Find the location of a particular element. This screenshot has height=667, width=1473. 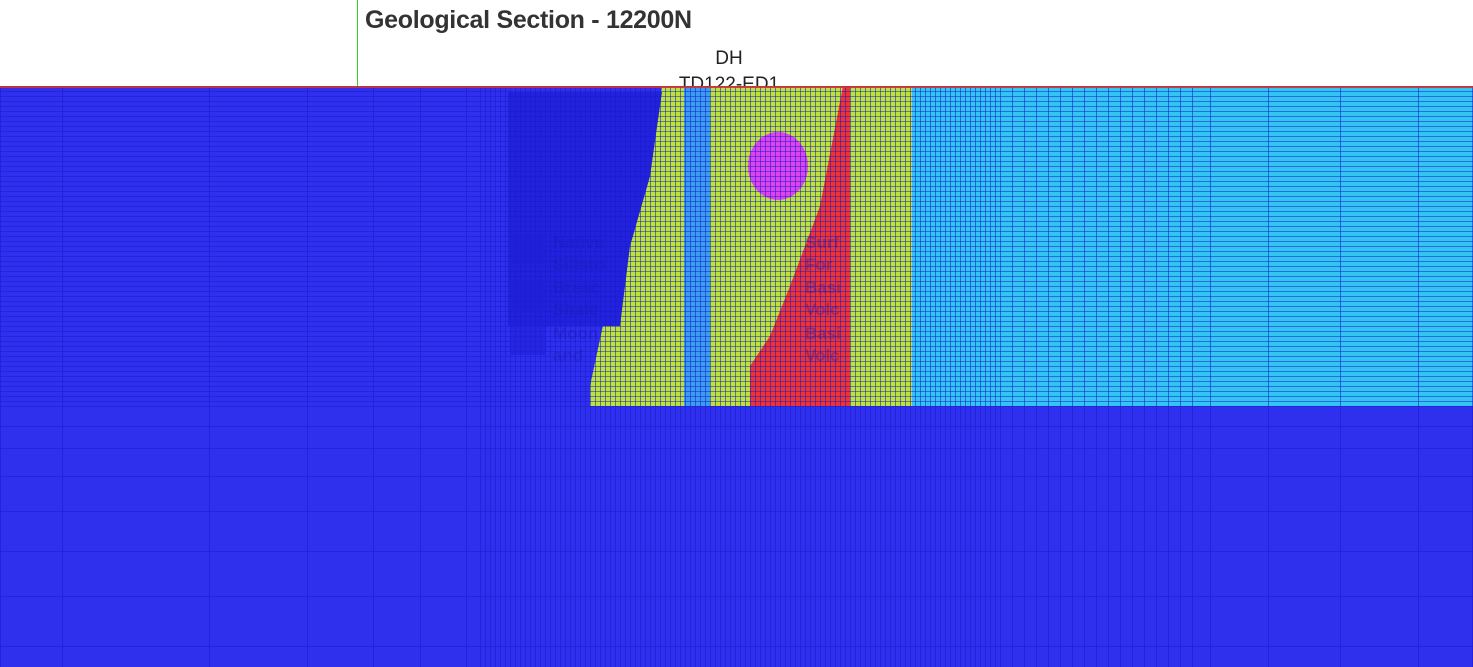

legend-swatch-native is located at coordinates (528, 249).